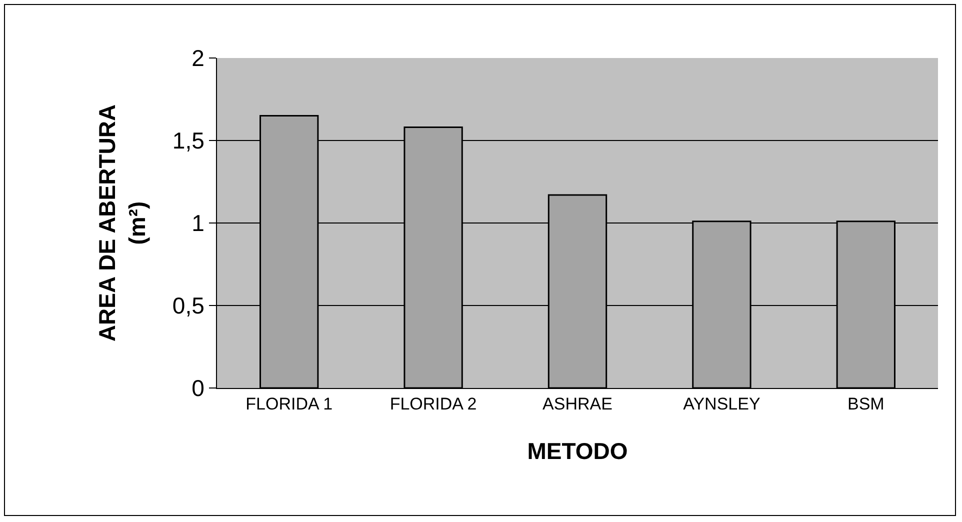 The height and width of the screenshot is (522, 962). What do you see at coordinates (433, 404) in the screenshot?
I see `x-tick-label: FLORIDA 2` at bounding box center [433, 404].